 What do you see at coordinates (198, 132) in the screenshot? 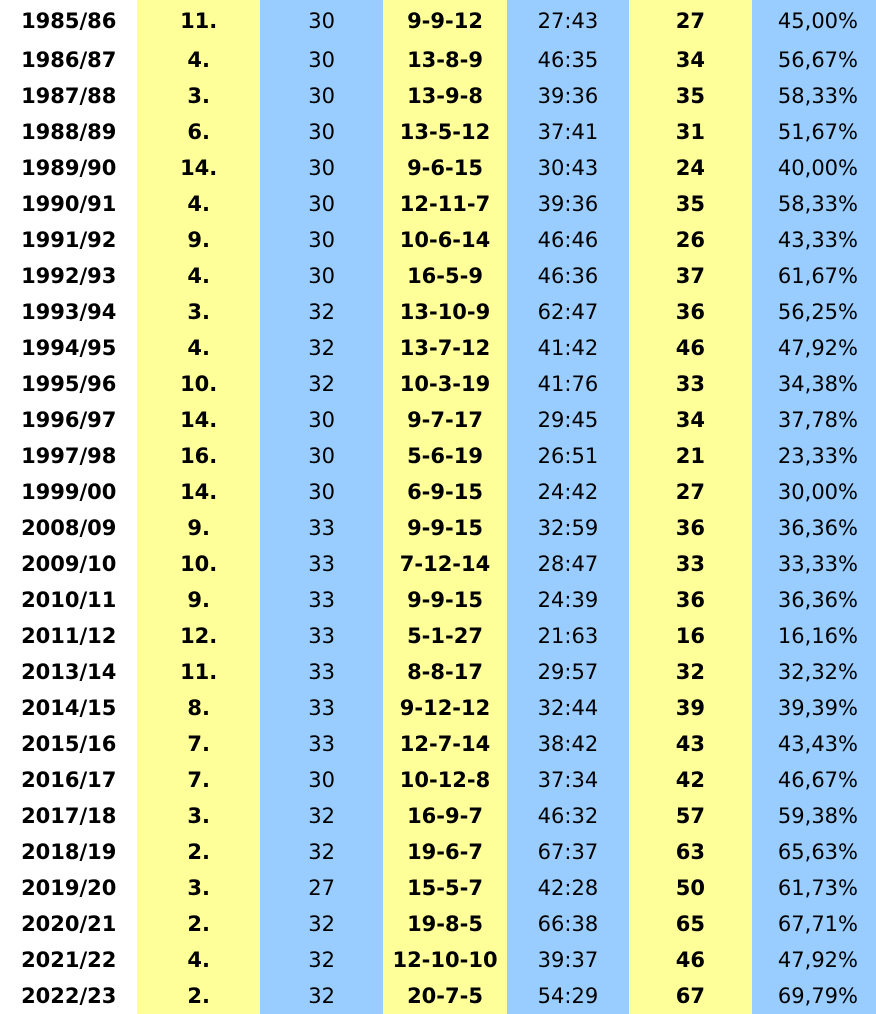
I see `place-cell: 6.` at bounding box center [198, 132].